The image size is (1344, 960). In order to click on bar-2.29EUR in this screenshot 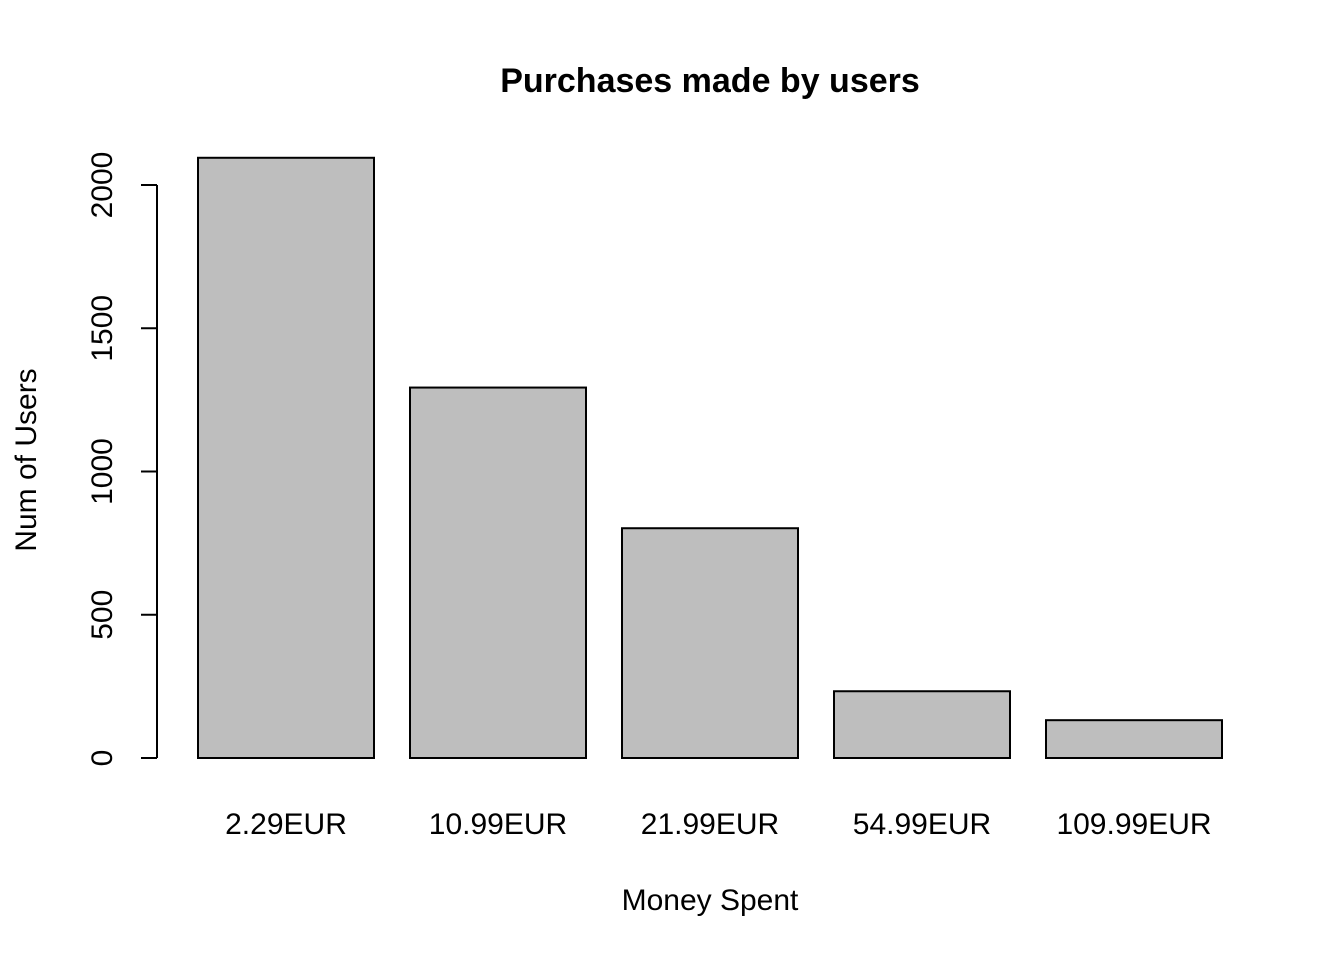, I will do `click(286, 458)`.